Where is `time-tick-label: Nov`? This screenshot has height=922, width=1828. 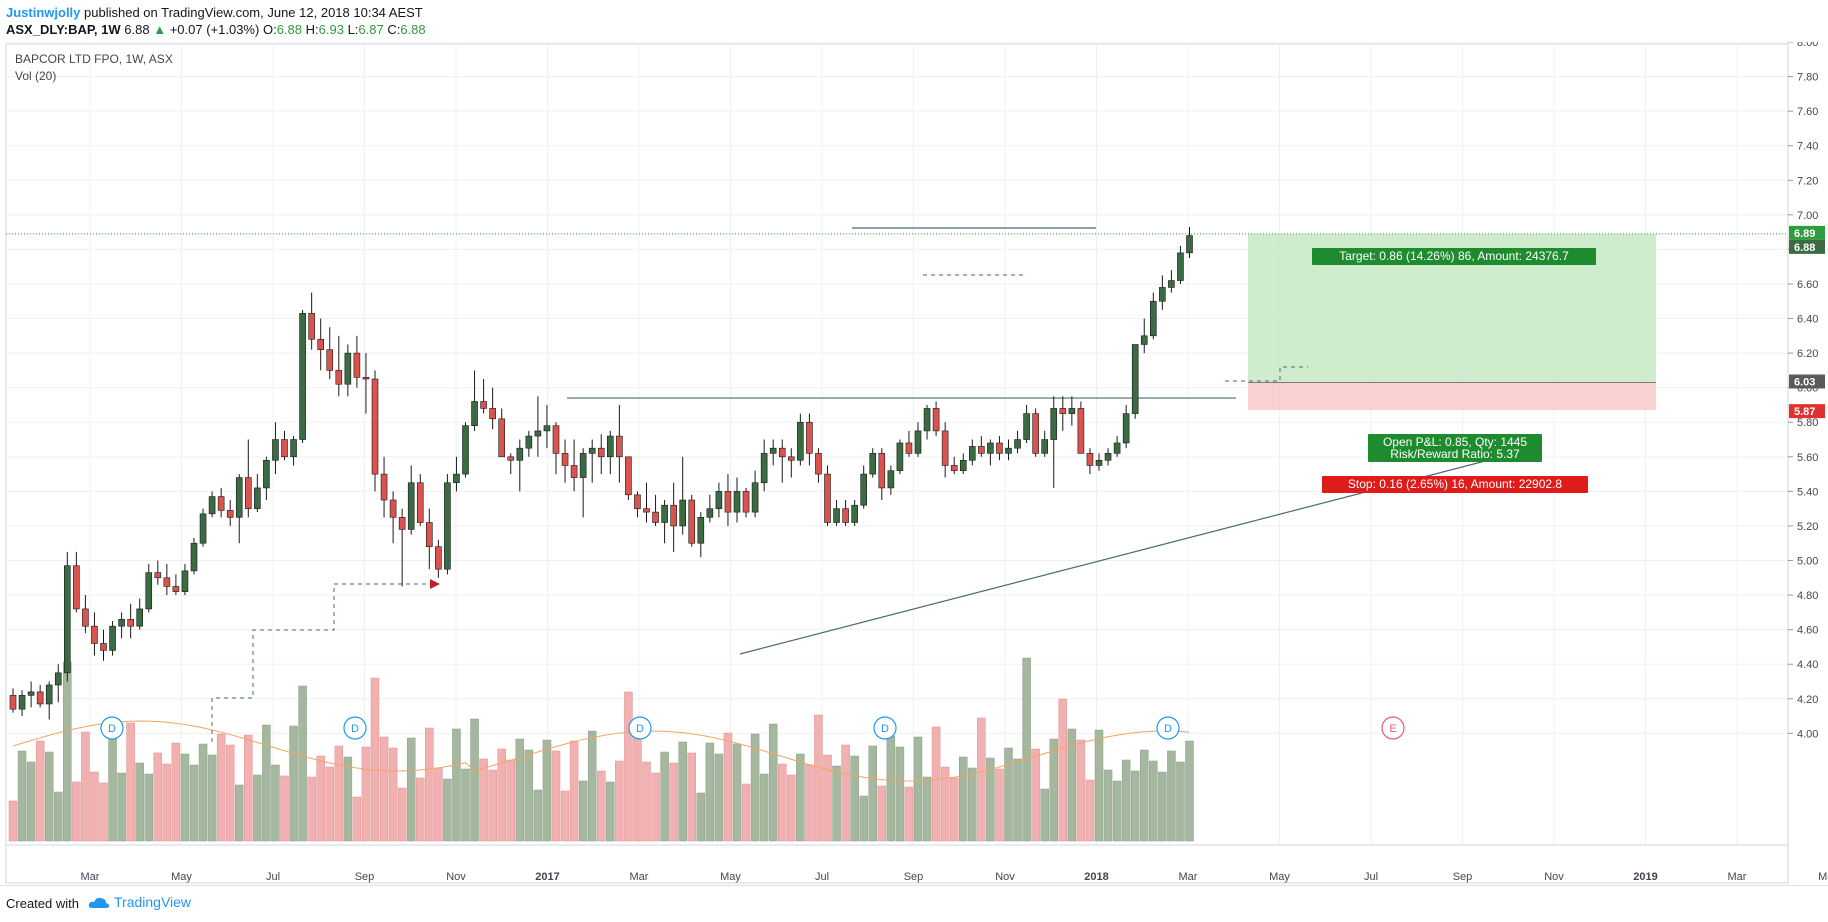
time-tick-label: Nov is located at coordinates (1005, 877).